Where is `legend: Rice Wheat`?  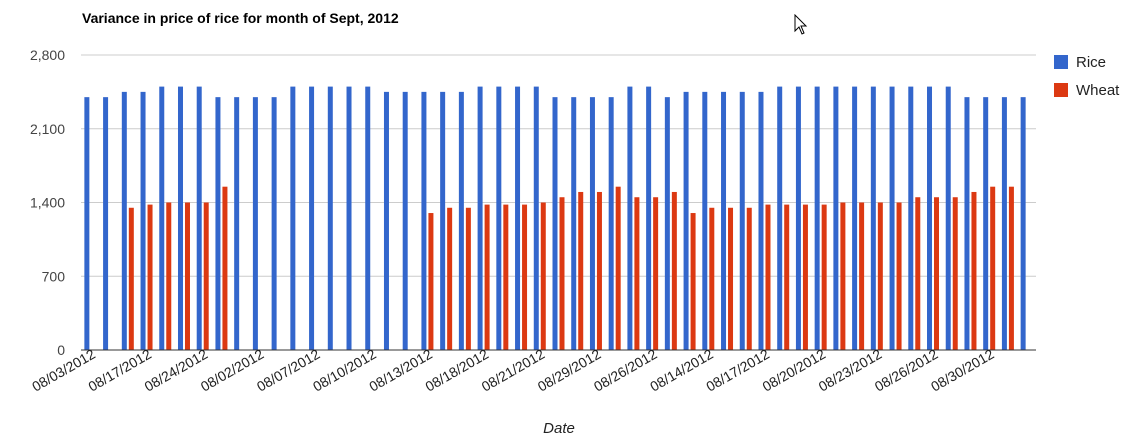
legend: Rice Wheat is located at coordinates (1087, 76).